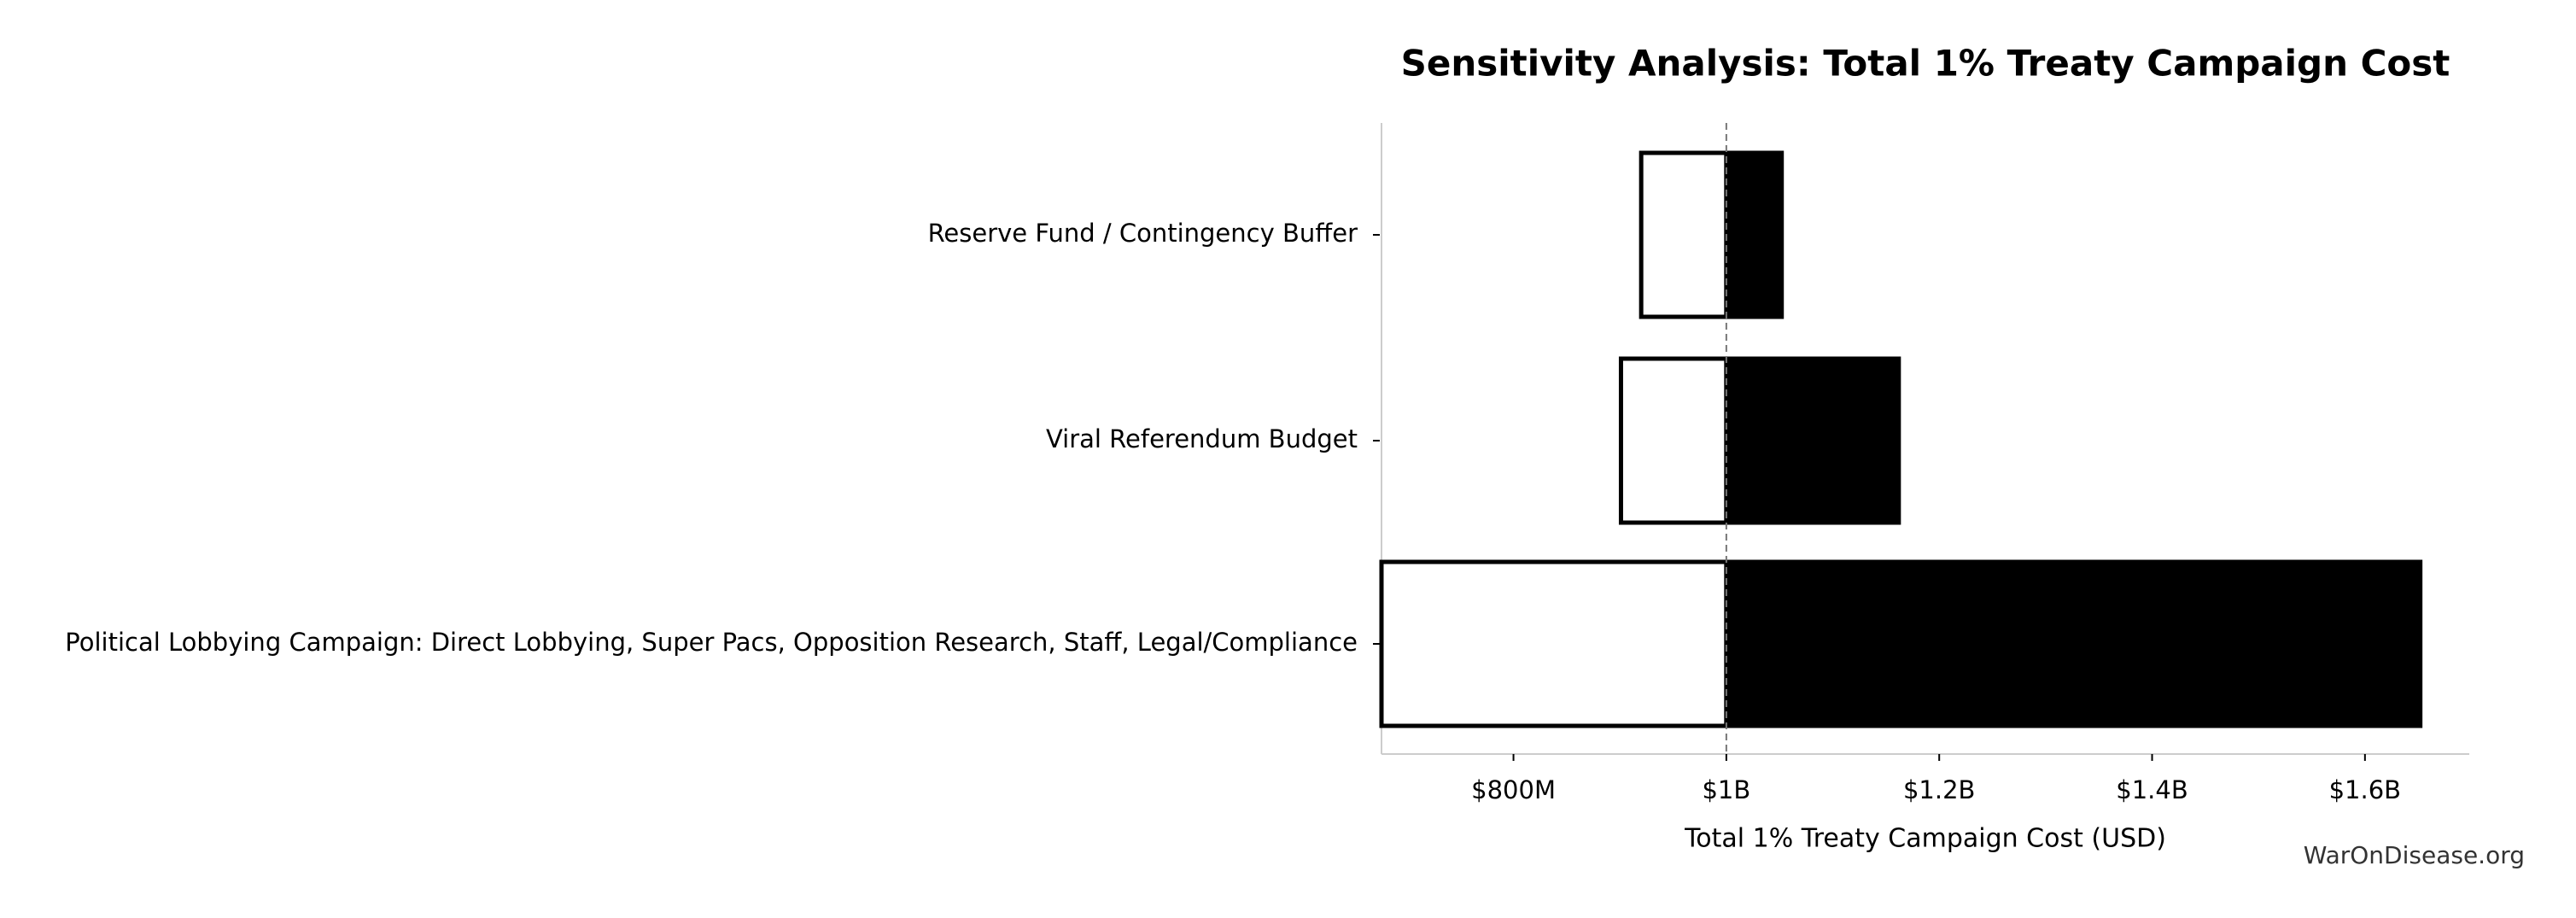  What do you see at coordinates (1143, 233) in the screenshot?
I see `y-tick-label: Reserve Fund / Contingency Buffer` at bounding box center [1143, 233].